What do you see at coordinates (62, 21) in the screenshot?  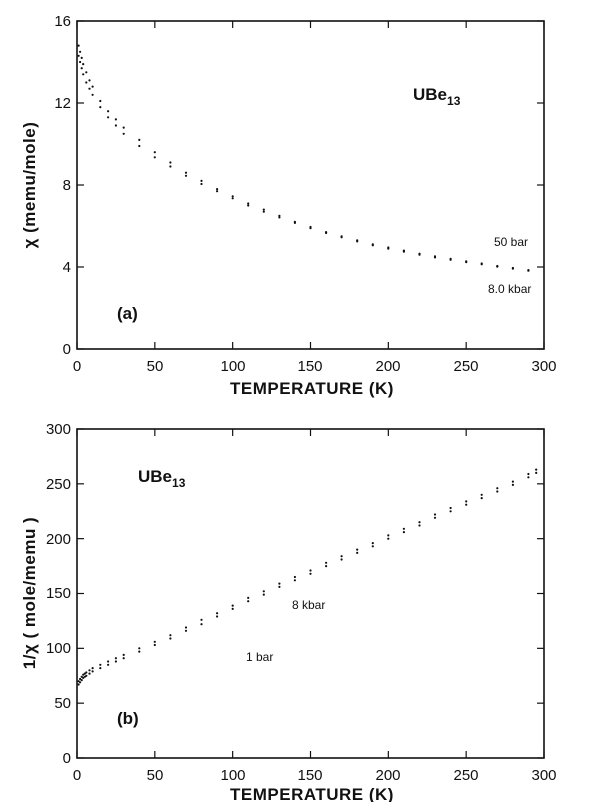 I see `y-tick-label: 16` at bounding box center [62, 21].